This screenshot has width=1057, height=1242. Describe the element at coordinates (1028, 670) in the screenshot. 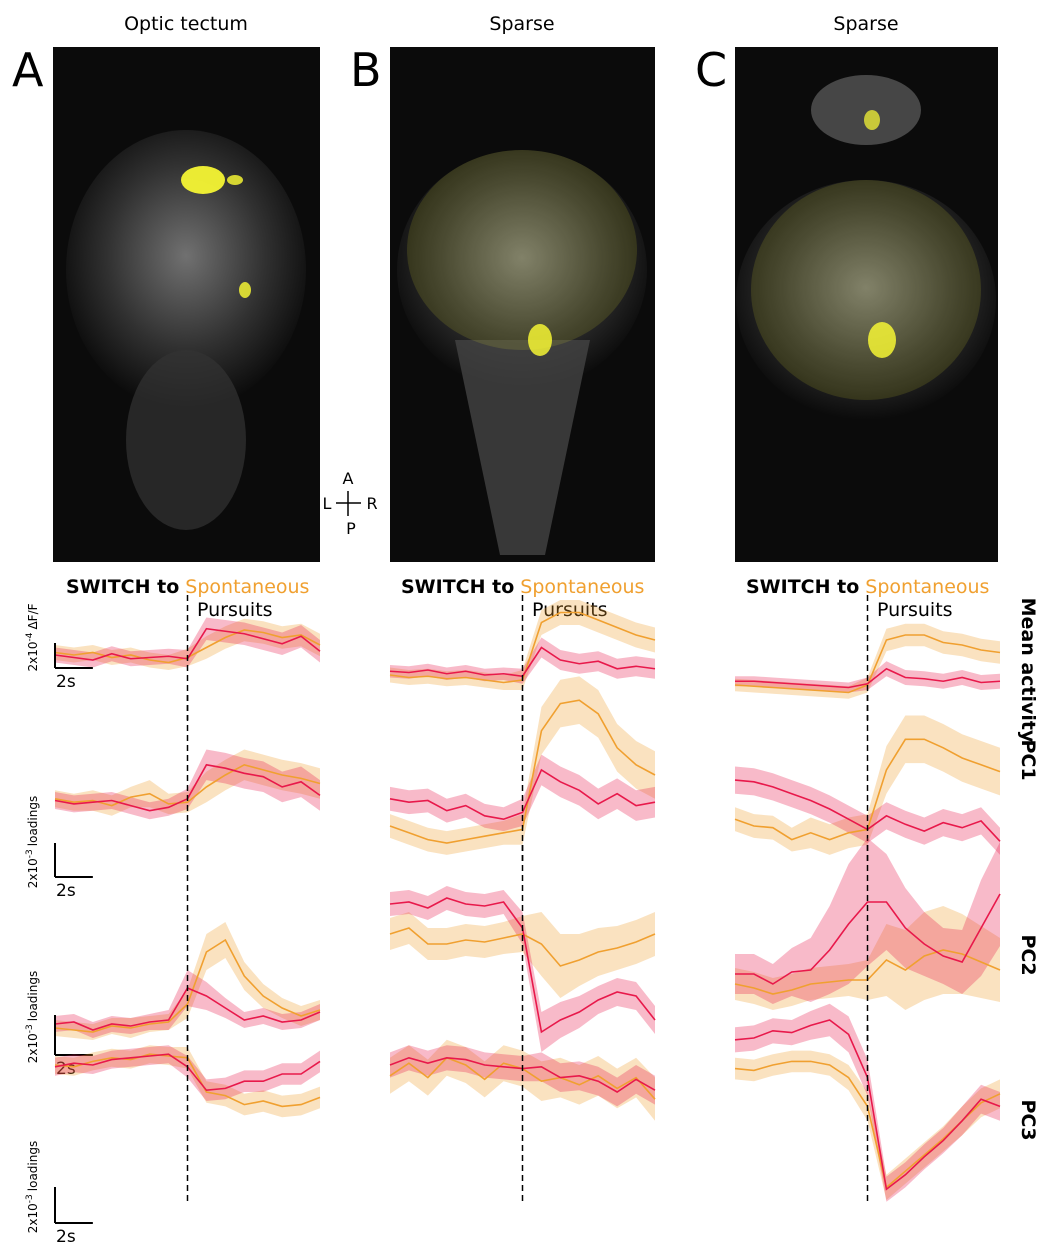

I see `row-label: Mean activity` at that location.